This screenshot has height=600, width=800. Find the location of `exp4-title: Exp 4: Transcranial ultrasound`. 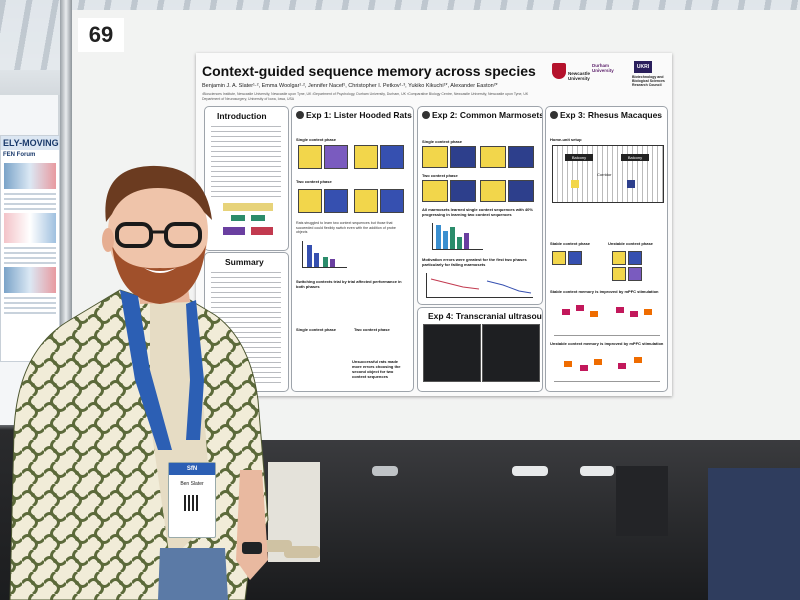

exp4-title: Exp 4: Transcranial ultrasound is located at coordinates (485, 316).